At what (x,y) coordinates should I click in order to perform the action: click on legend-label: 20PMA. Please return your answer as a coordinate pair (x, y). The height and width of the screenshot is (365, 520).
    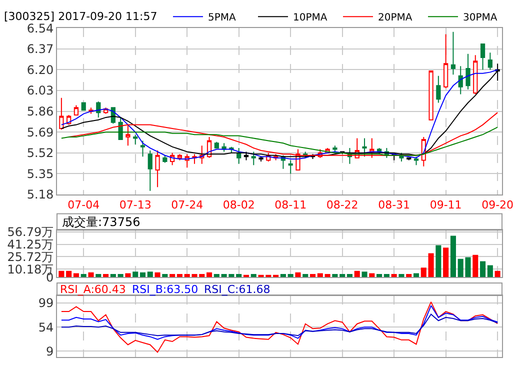
    Looking at the image, I should click on (395, 18).